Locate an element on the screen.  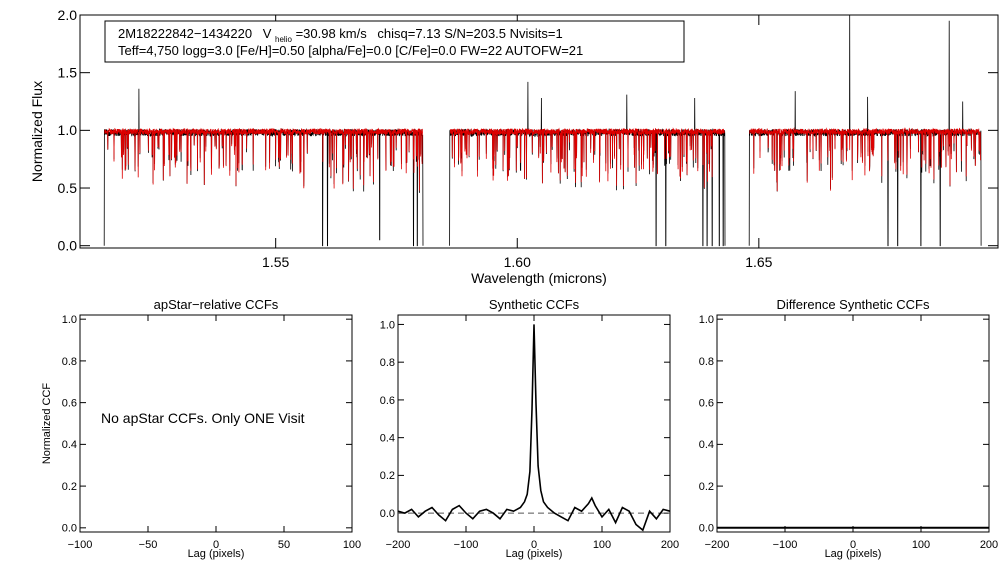
difference_ccf-ytick-label: 0.2 is located at coordinates (706, 487).